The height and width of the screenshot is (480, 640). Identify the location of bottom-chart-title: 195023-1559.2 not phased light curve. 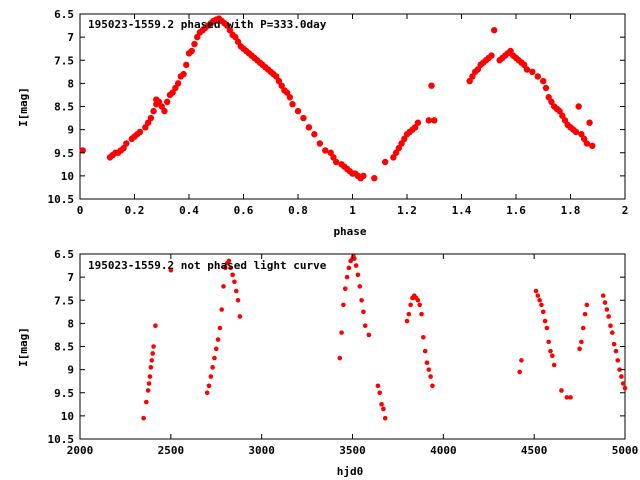
(207, 265).